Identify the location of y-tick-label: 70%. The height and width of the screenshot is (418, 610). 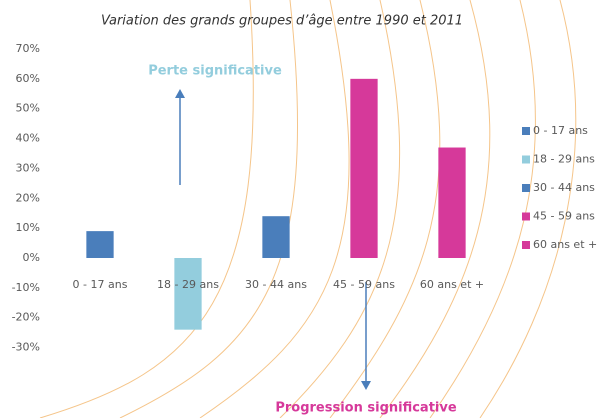
(28, 48).